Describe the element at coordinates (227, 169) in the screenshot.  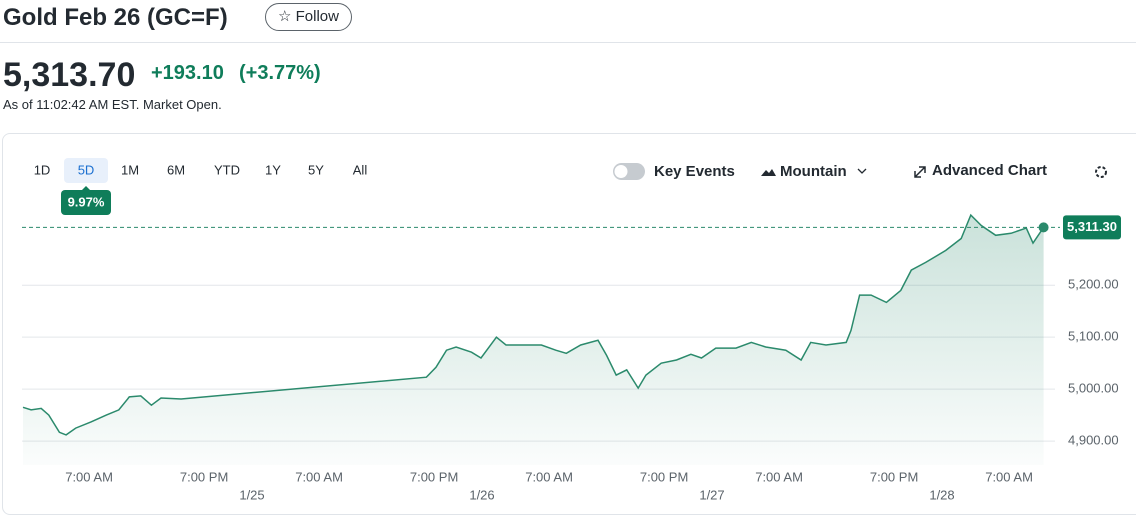
I see `range-button: YTD` at that location.